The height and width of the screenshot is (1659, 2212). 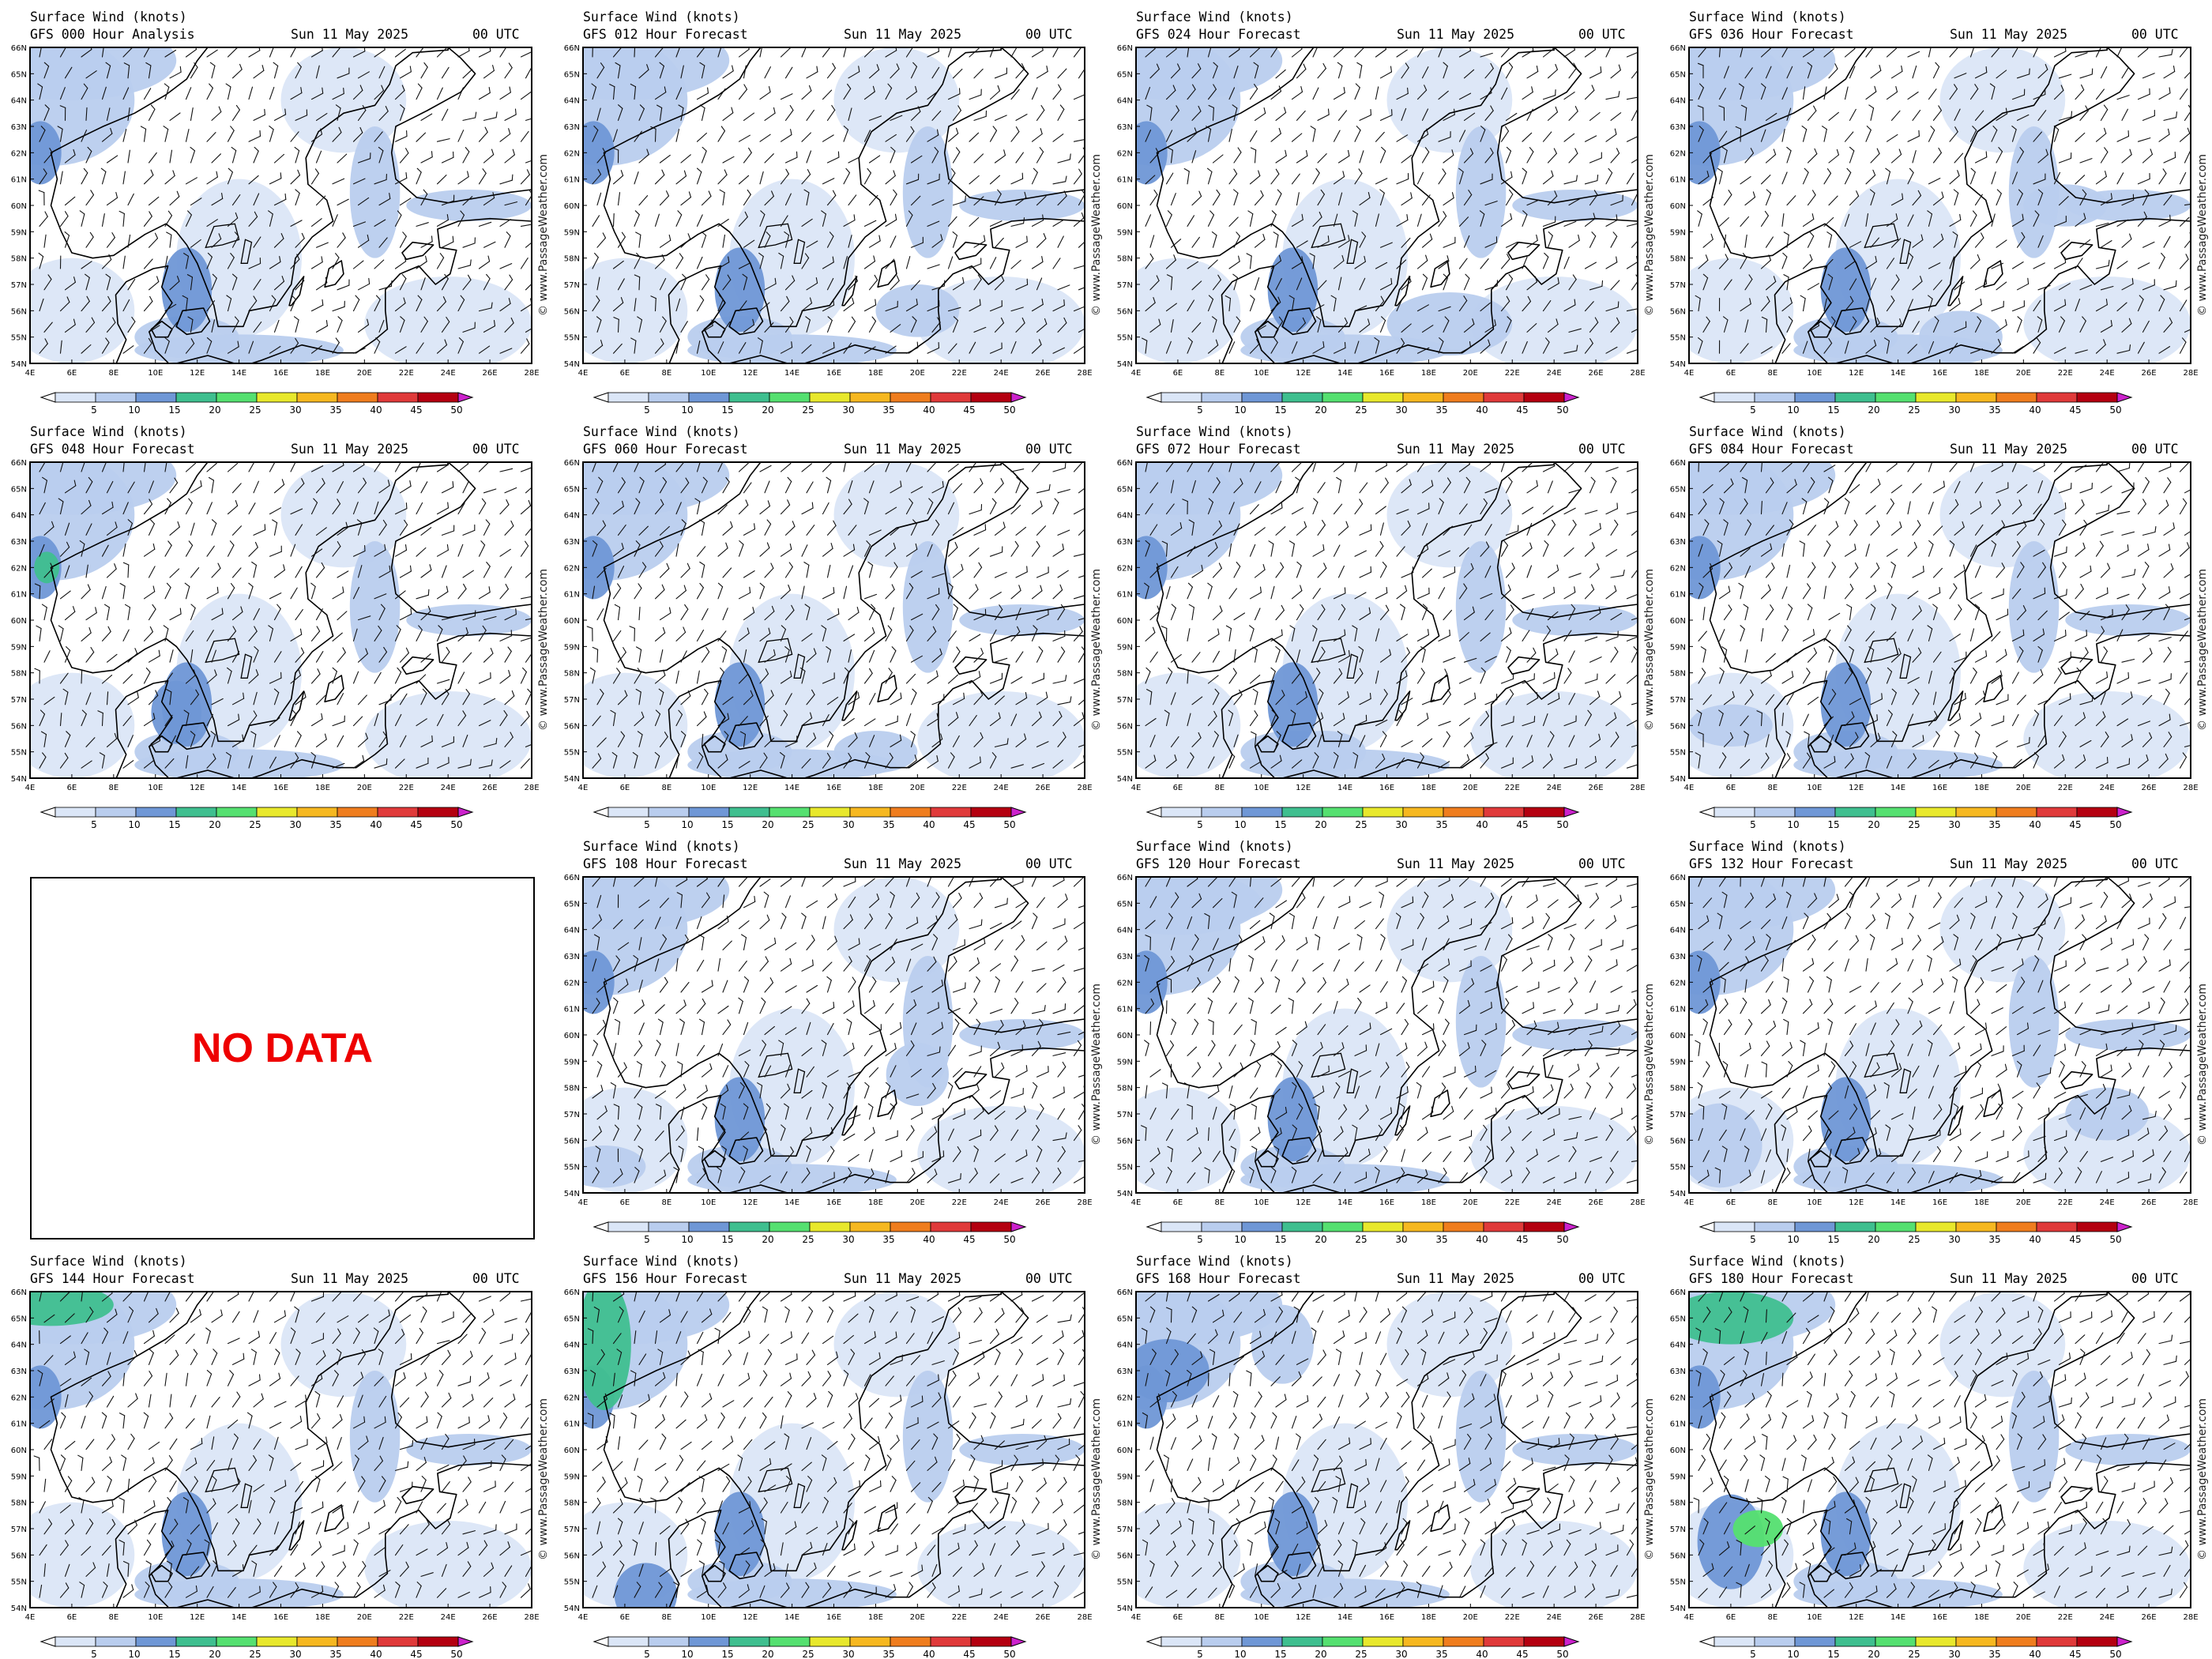 I want to click on lon-label: 22E, so click(x=1513, y=374).